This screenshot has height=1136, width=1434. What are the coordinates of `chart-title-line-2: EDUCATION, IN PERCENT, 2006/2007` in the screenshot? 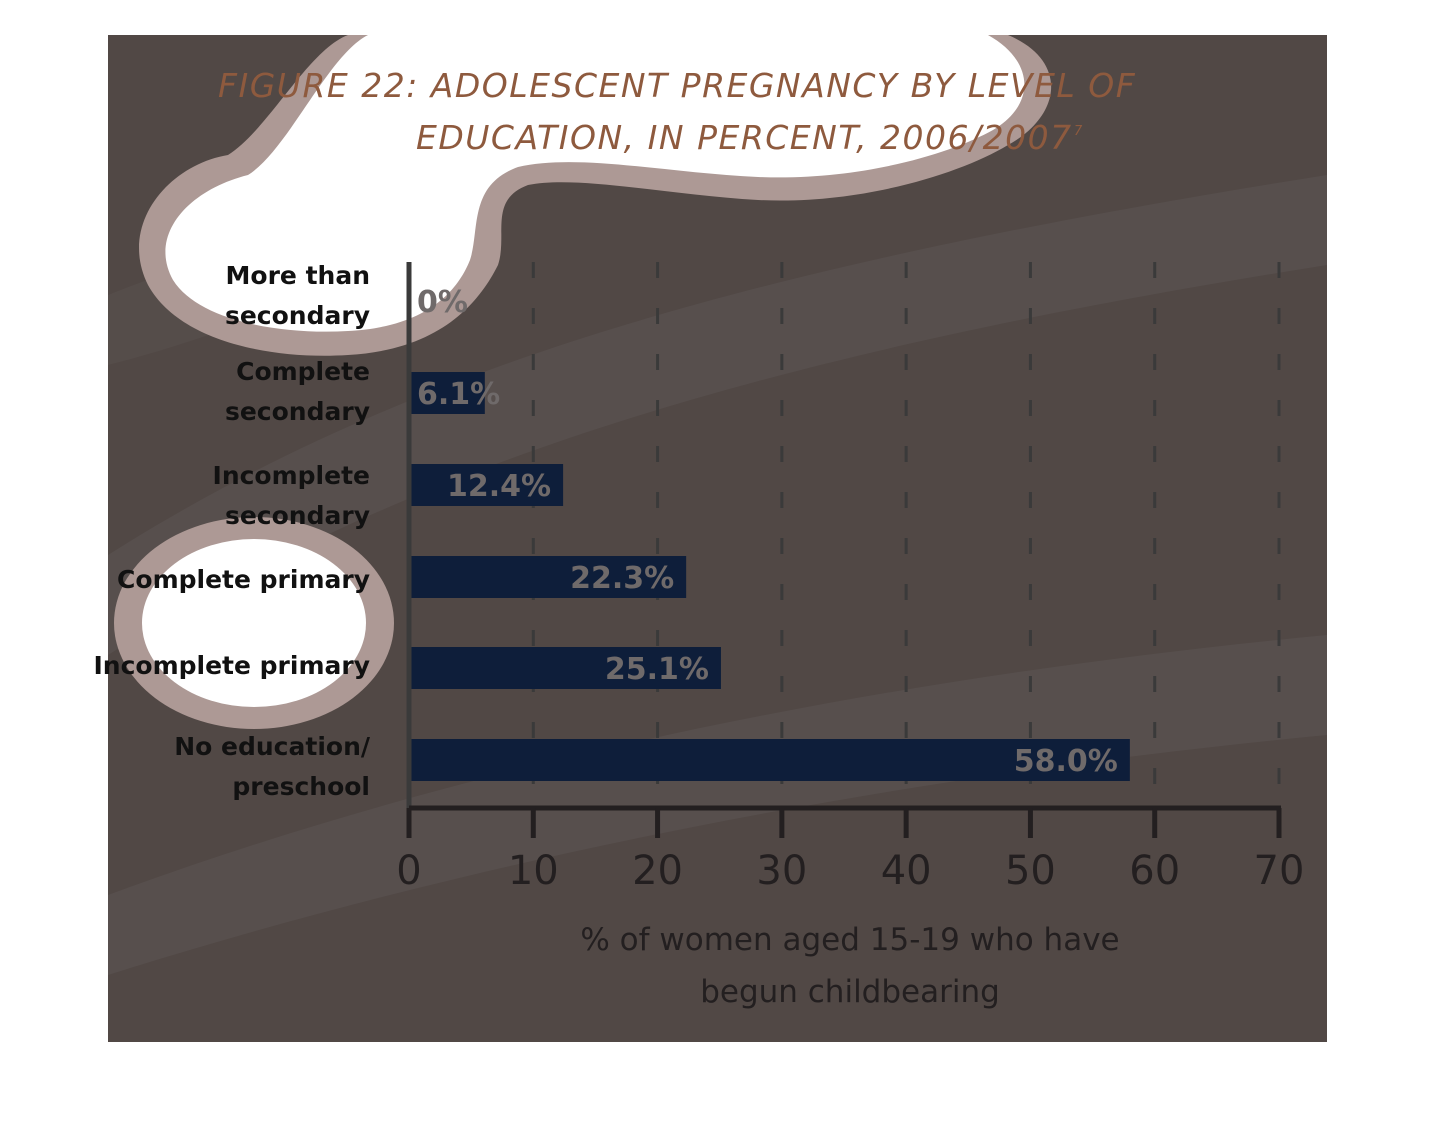 It's located at (744, 137).